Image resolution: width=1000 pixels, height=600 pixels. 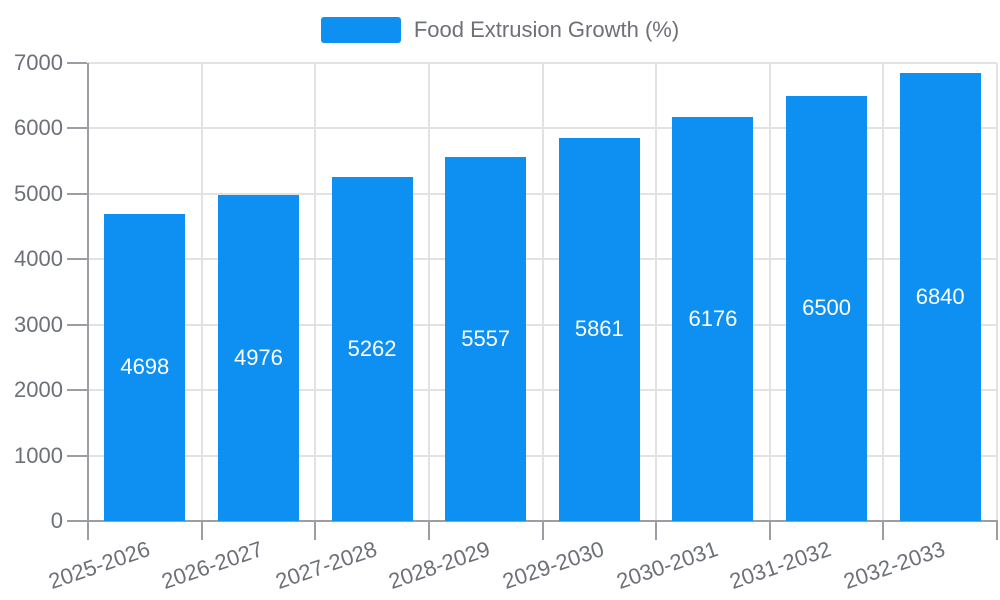 What do you see at coordinates (360, 30) in the screenshot?
I see `legend-swatch` at bounding box center [360, 30].